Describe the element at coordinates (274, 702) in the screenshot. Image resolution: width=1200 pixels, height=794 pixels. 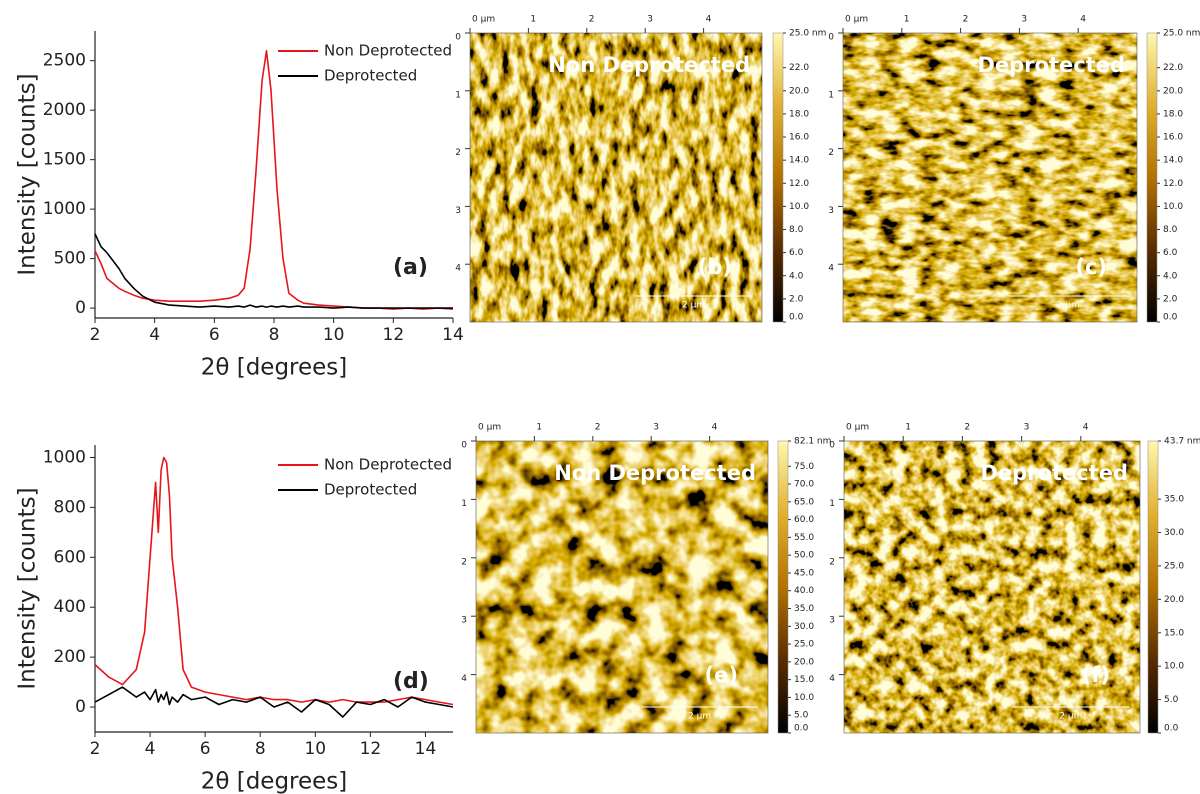
I see `series-line` at that location.